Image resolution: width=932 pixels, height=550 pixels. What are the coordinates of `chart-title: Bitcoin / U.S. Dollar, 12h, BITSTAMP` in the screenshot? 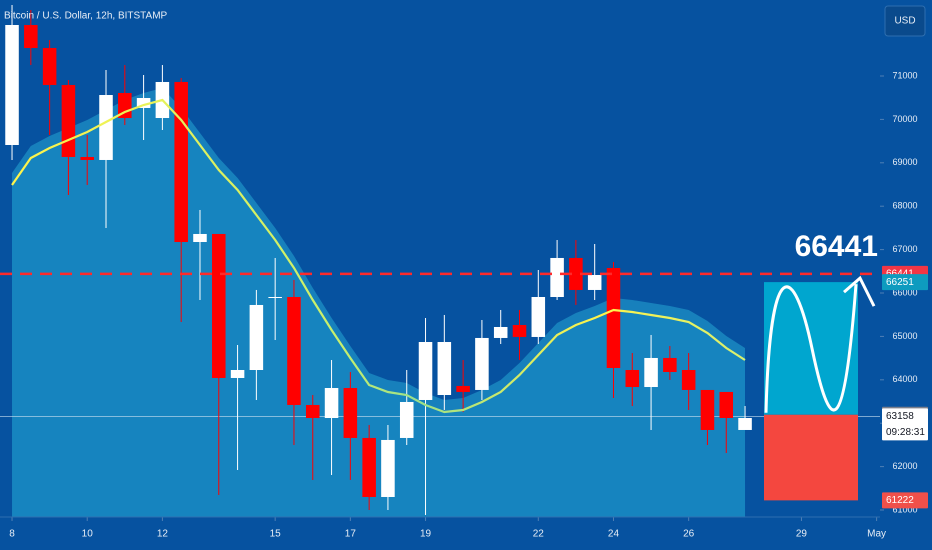 It's located at (86, 16).